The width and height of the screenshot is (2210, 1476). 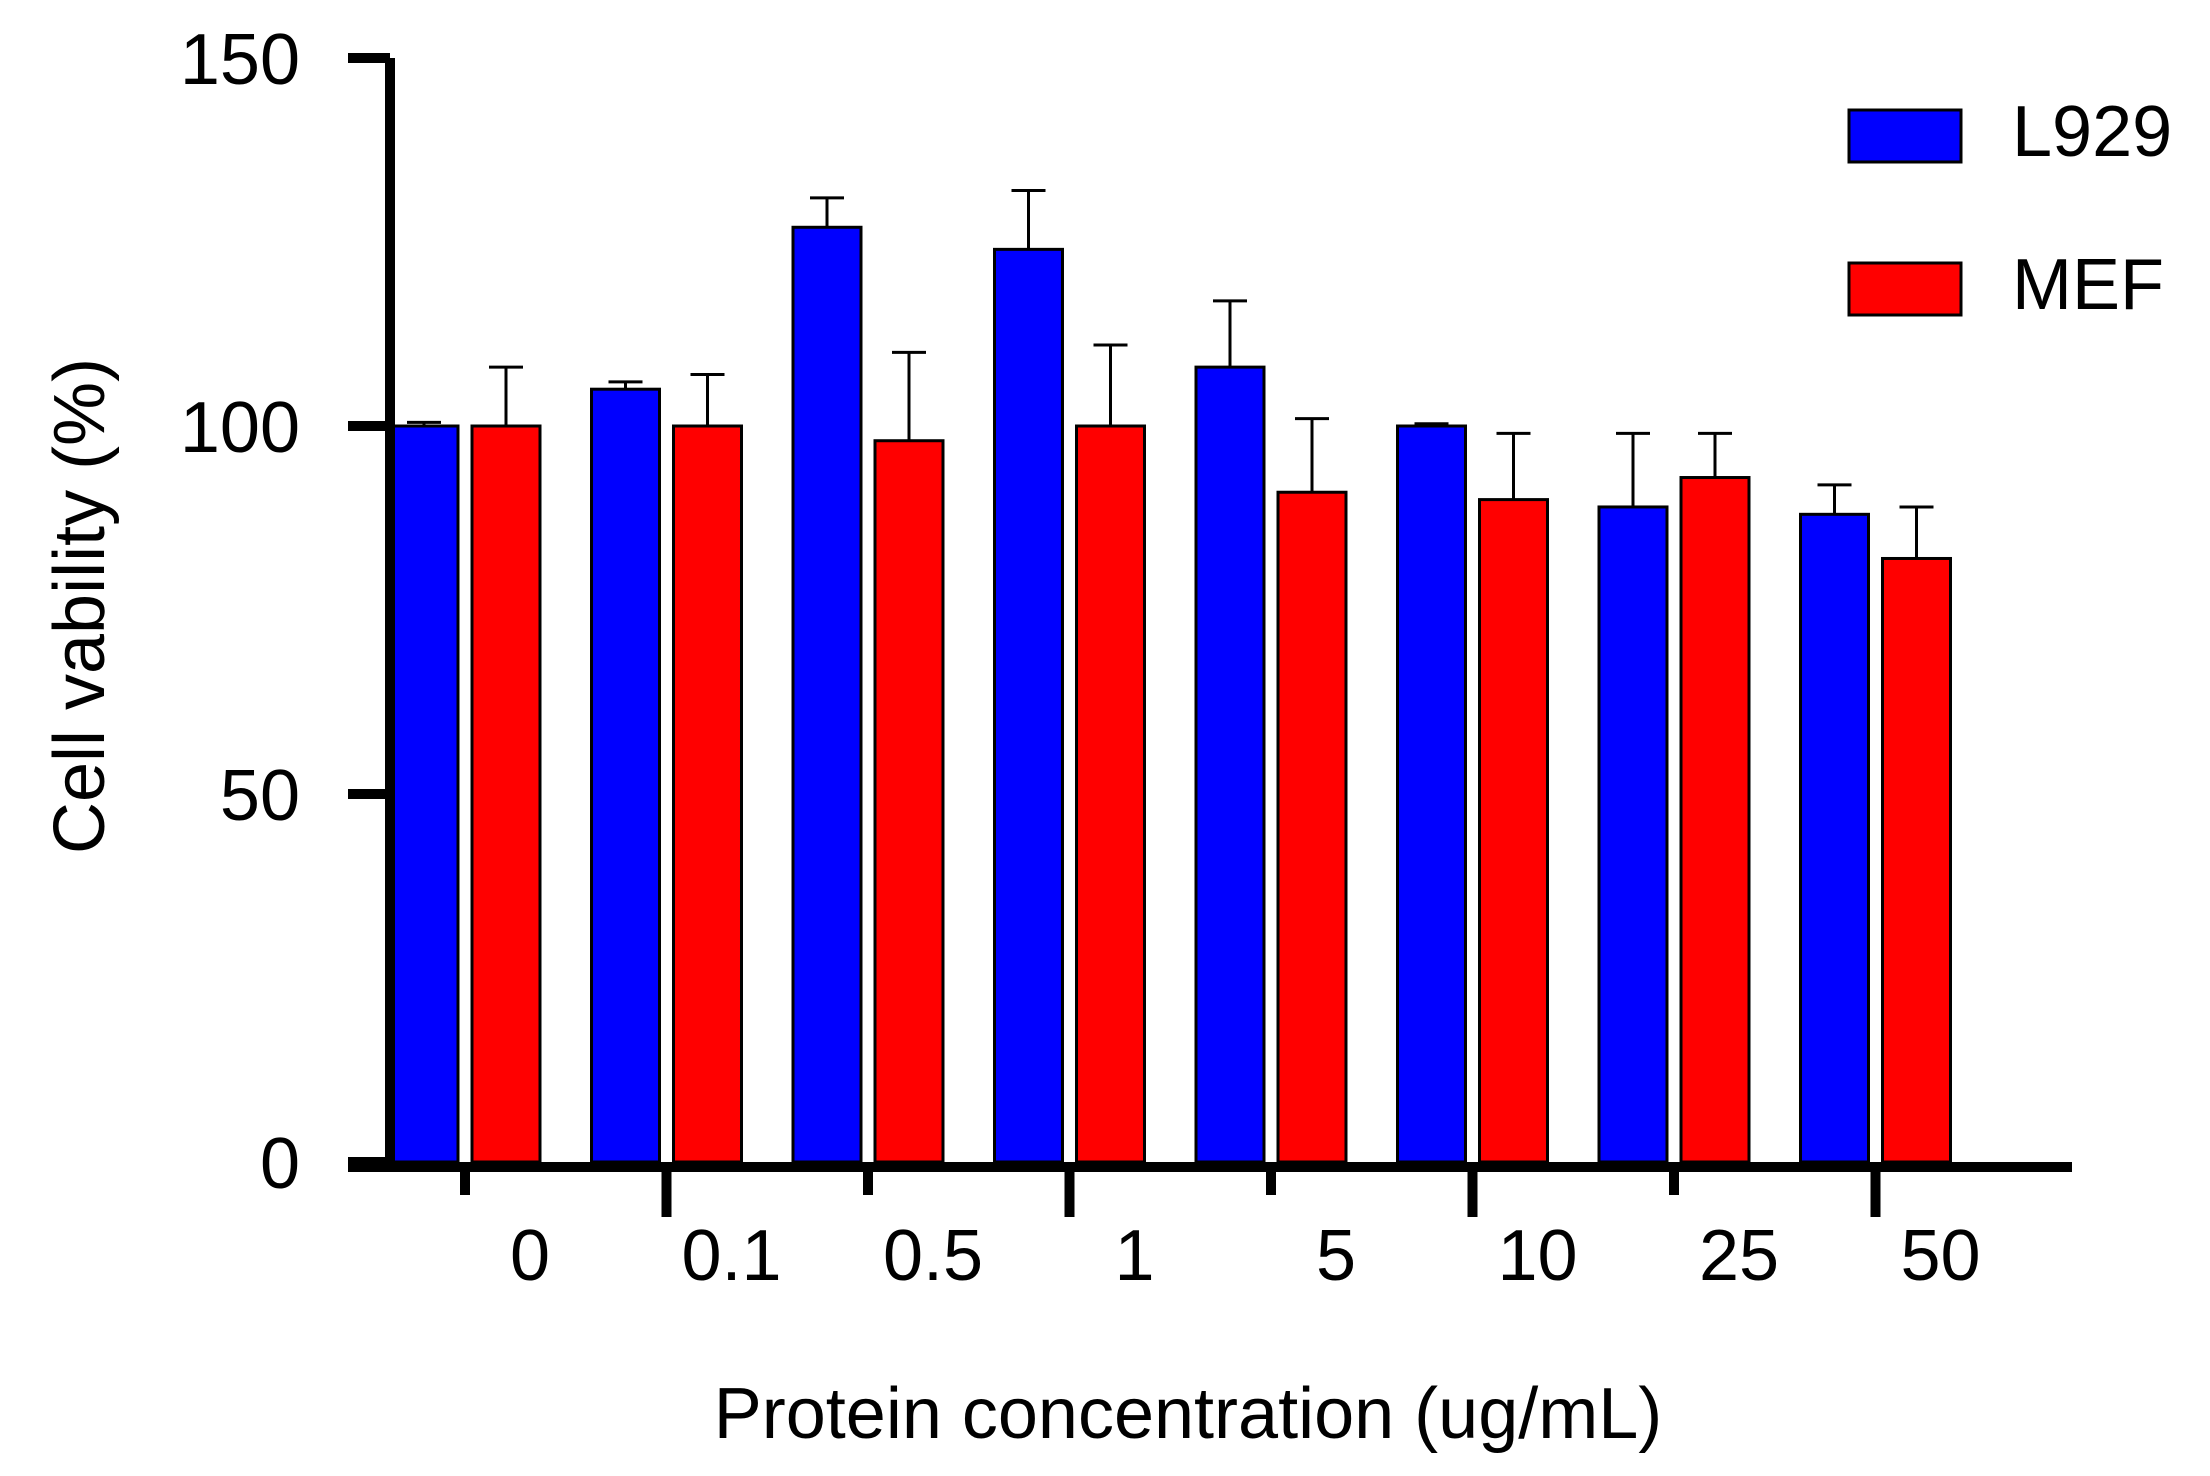 What do you see at coordinates (1336, 1256) in the screenshot?
I see `x-tick-label-5: 5` at bounding box center [1336, 1256].